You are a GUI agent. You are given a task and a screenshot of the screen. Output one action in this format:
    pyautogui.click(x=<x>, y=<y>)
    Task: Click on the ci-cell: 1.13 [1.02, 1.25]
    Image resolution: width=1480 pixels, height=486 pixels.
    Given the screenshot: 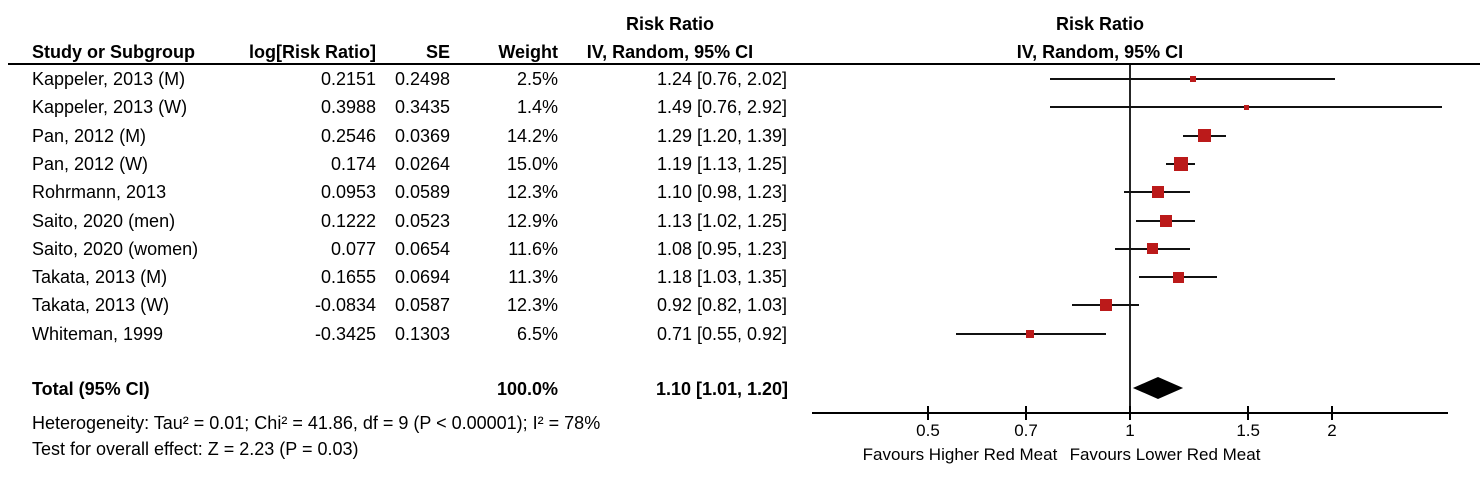 What is the action you would take?
    pyautogui.click(x=722, y=220)
    